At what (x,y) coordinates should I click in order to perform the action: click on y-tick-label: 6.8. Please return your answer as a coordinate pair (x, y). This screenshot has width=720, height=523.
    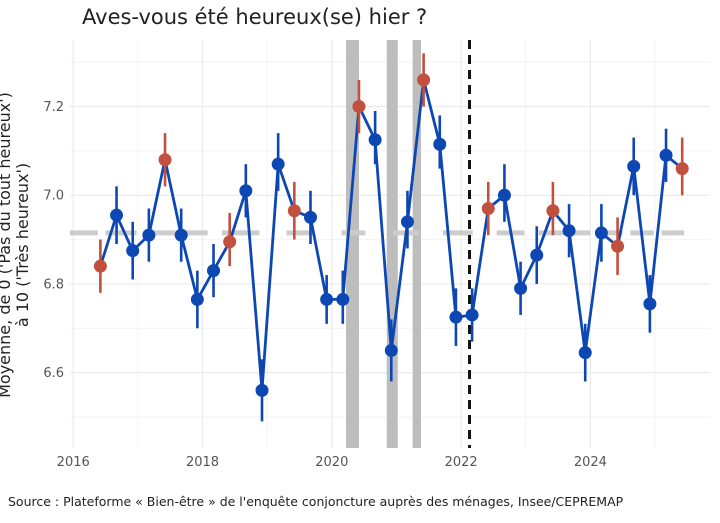
    Looking at the image, I should click on (53, 284).